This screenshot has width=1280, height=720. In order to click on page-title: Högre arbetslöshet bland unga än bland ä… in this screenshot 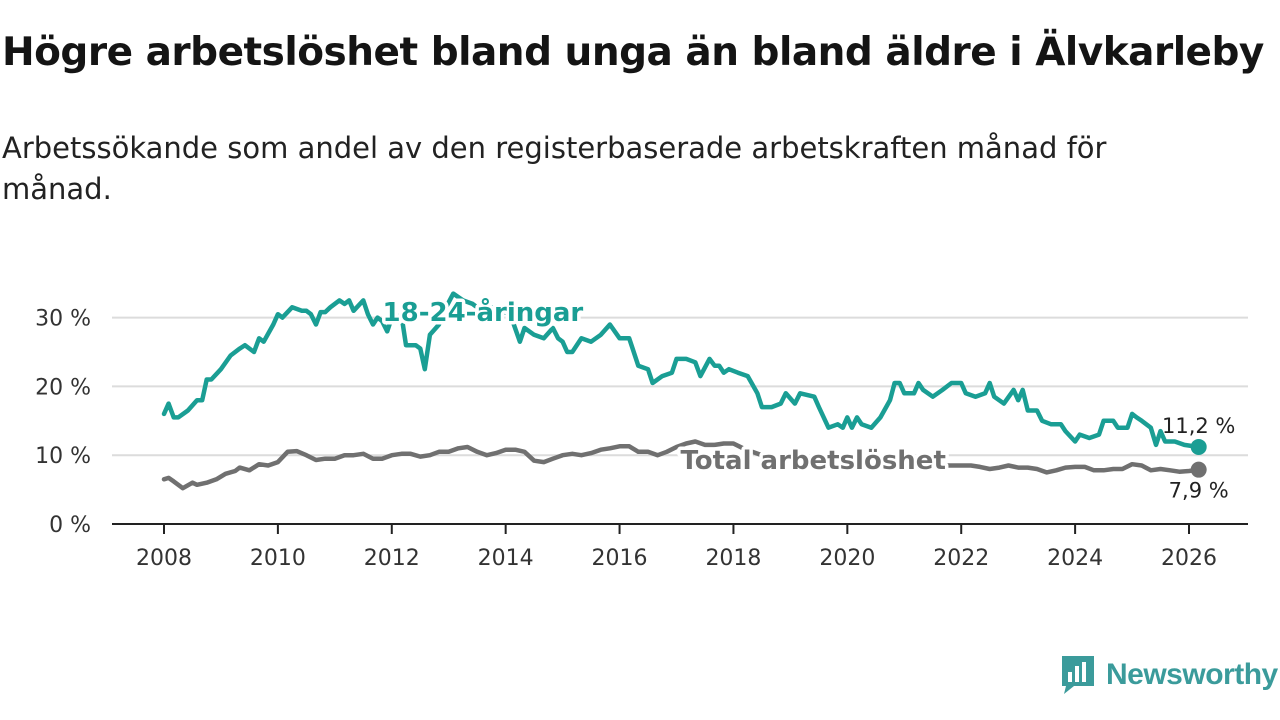, I will do `click(633, 52)`.